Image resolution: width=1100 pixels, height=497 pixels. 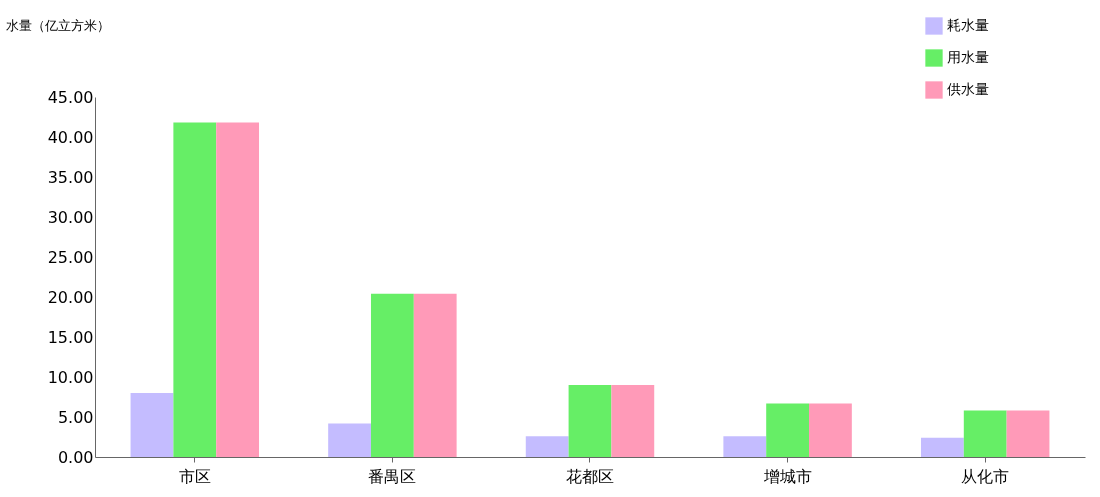 I want to click on y-tick-label: 5.00, so click(x=75, y=417).